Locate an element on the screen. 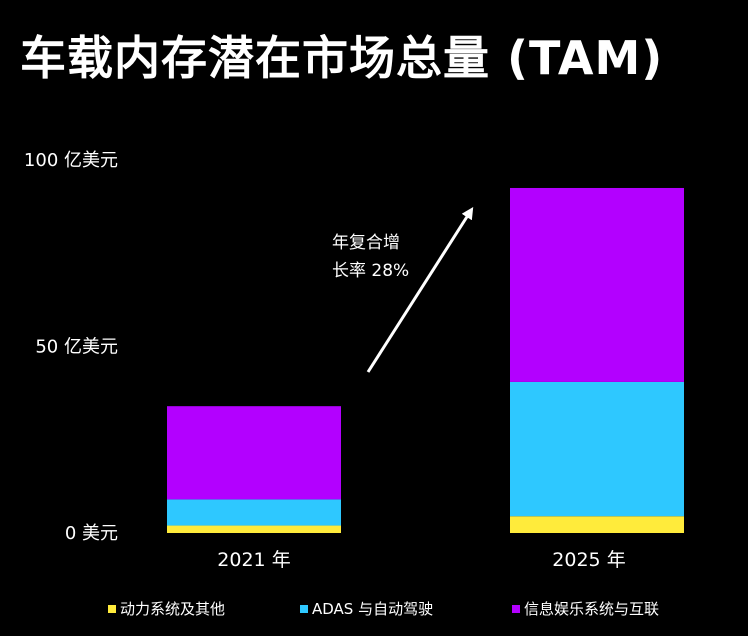 Image resolution: width=748 pixels, height=636 pixels. cagr-annotation-line-1: 年复合增 is located at coordinates (366, 243).